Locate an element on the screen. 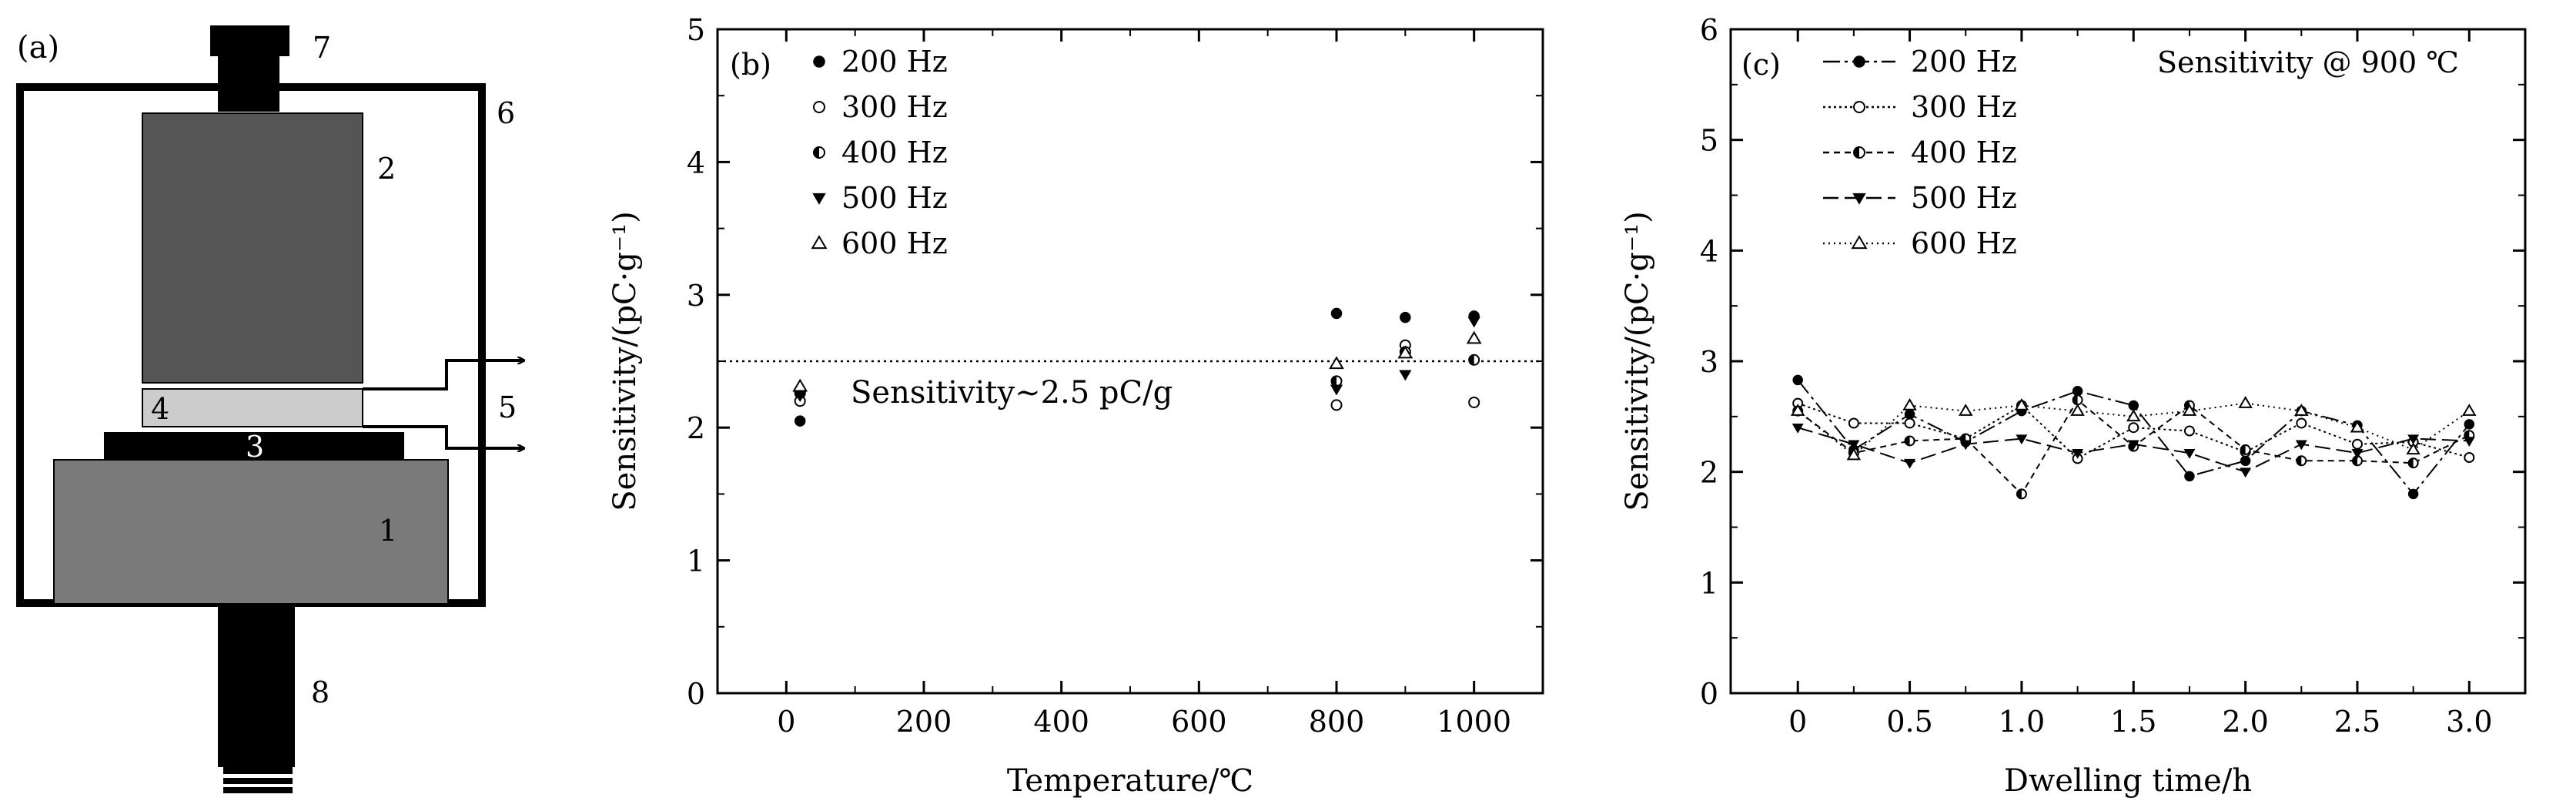 The width and height of the screenshot is (2576, 811). b-x-tick-label: 800 is located at coordinates (1337, 722).